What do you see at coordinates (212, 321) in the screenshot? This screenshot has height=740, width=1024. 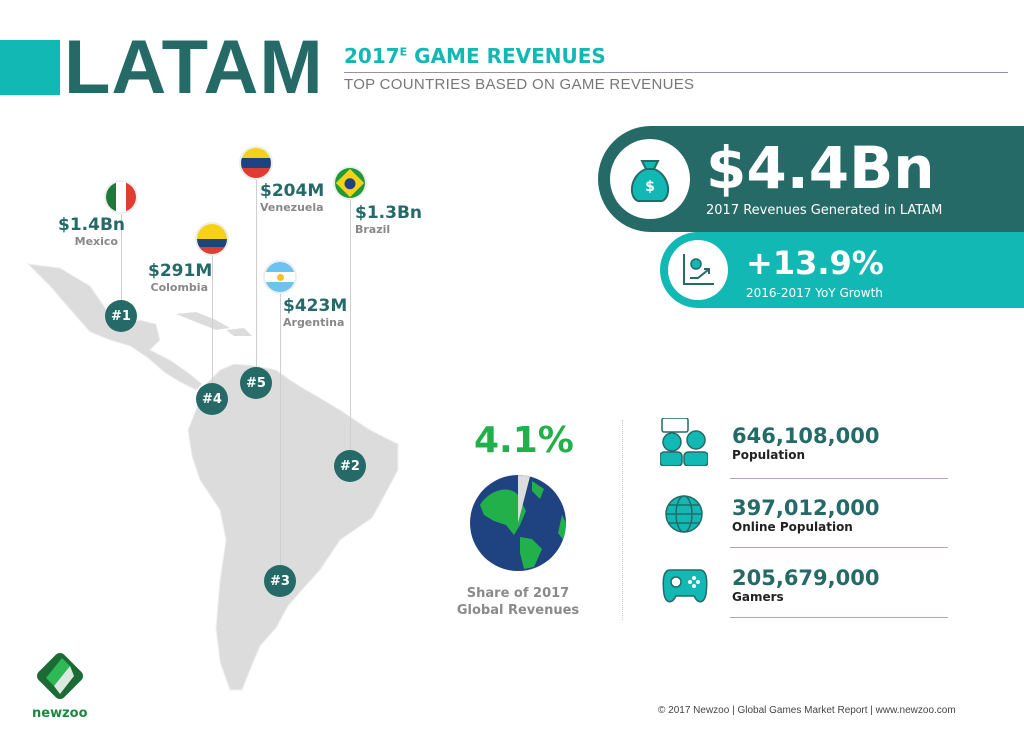 I see `pin-line-colombia` at bounding box center [212, 321].